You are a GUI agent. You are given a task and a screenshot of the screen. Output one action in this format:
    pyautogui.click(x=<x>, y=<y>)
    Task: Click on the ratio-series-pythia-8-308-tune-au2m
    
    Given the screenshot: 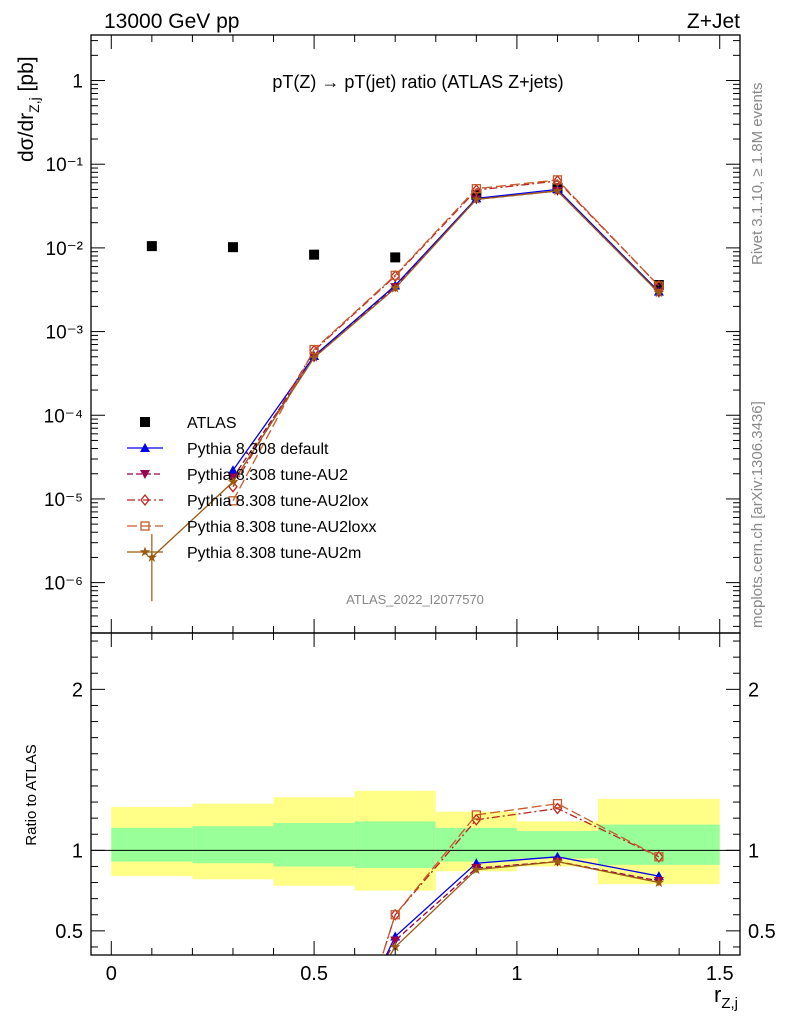 What is the action you would take?
    pyautogui.click(x=527, y=905)
    